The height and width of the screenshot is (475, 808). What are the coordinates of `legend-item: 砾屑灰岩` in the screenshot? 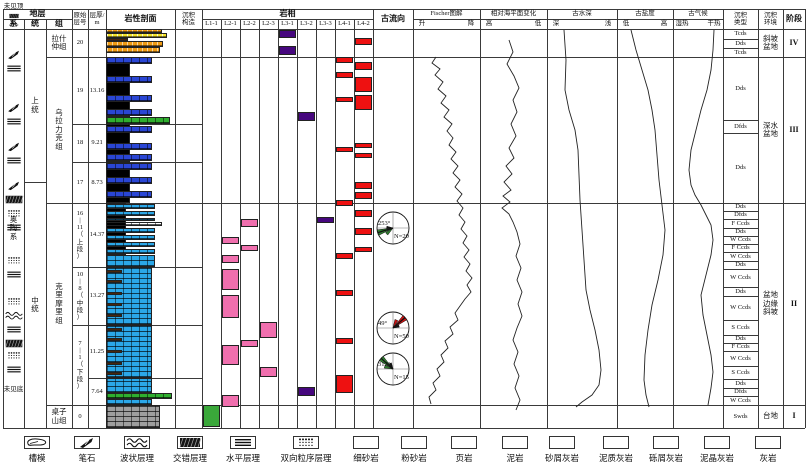 It's located at (666, 450).